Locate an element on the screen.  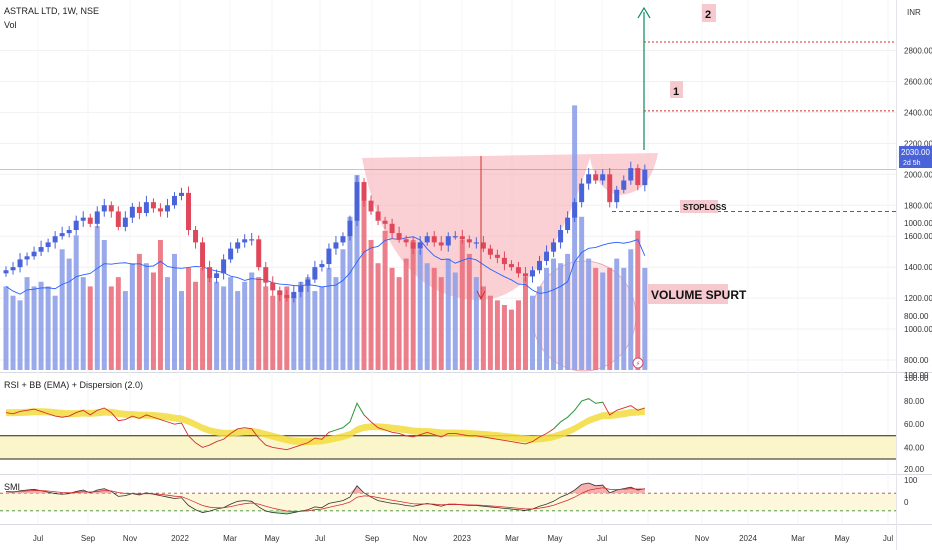
rsi-tick-label: 20.00 is located at coordinates (914, 469).